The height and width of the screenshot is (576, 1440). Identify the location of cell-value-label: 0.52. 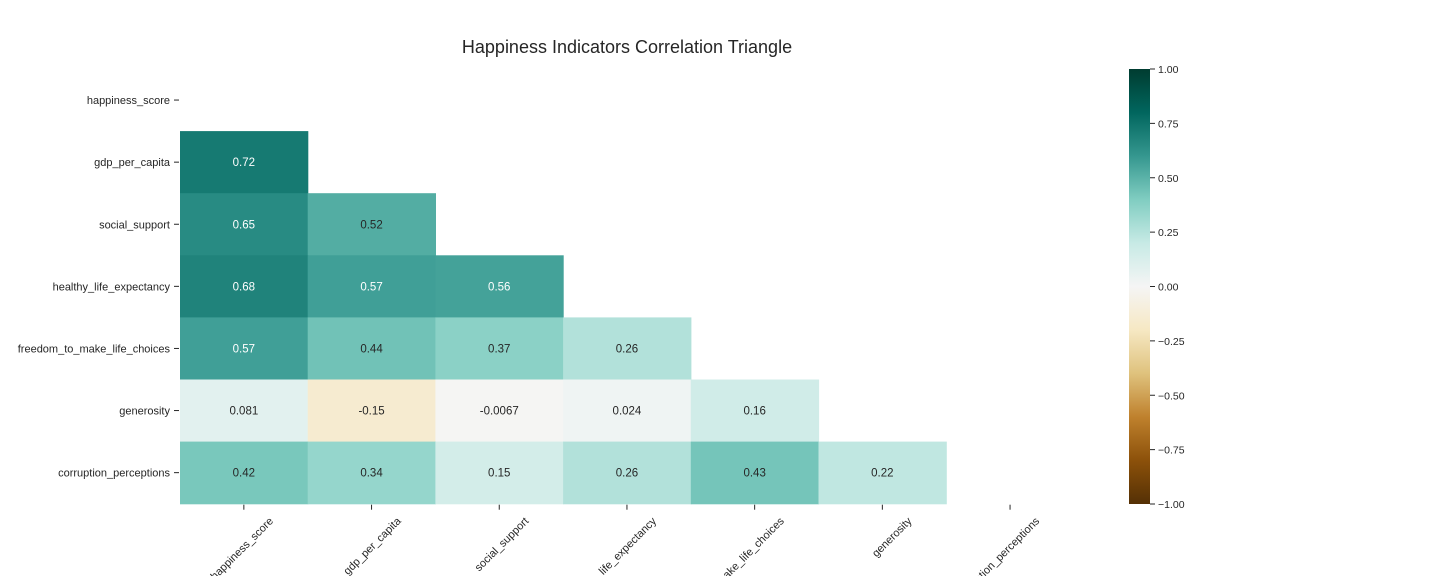
(371, 225).